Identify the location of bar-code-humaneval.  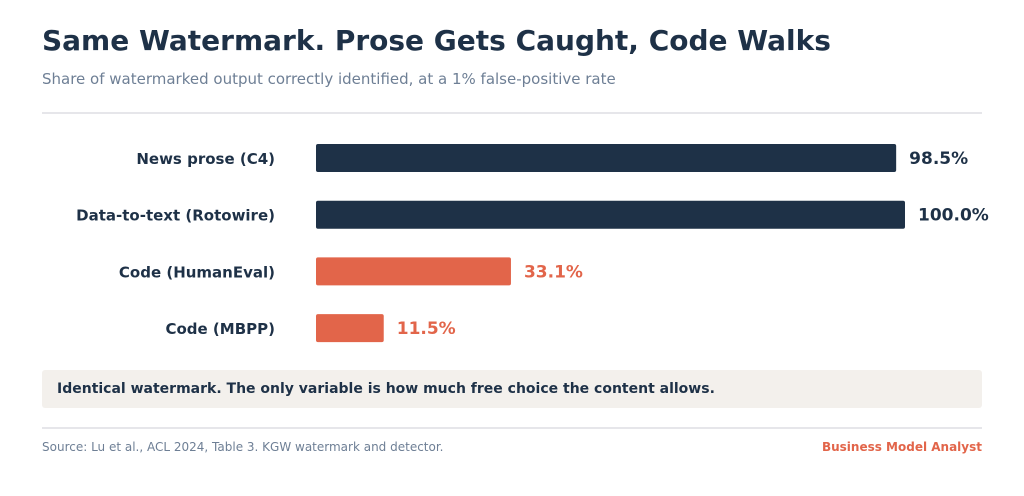
(413, 271).